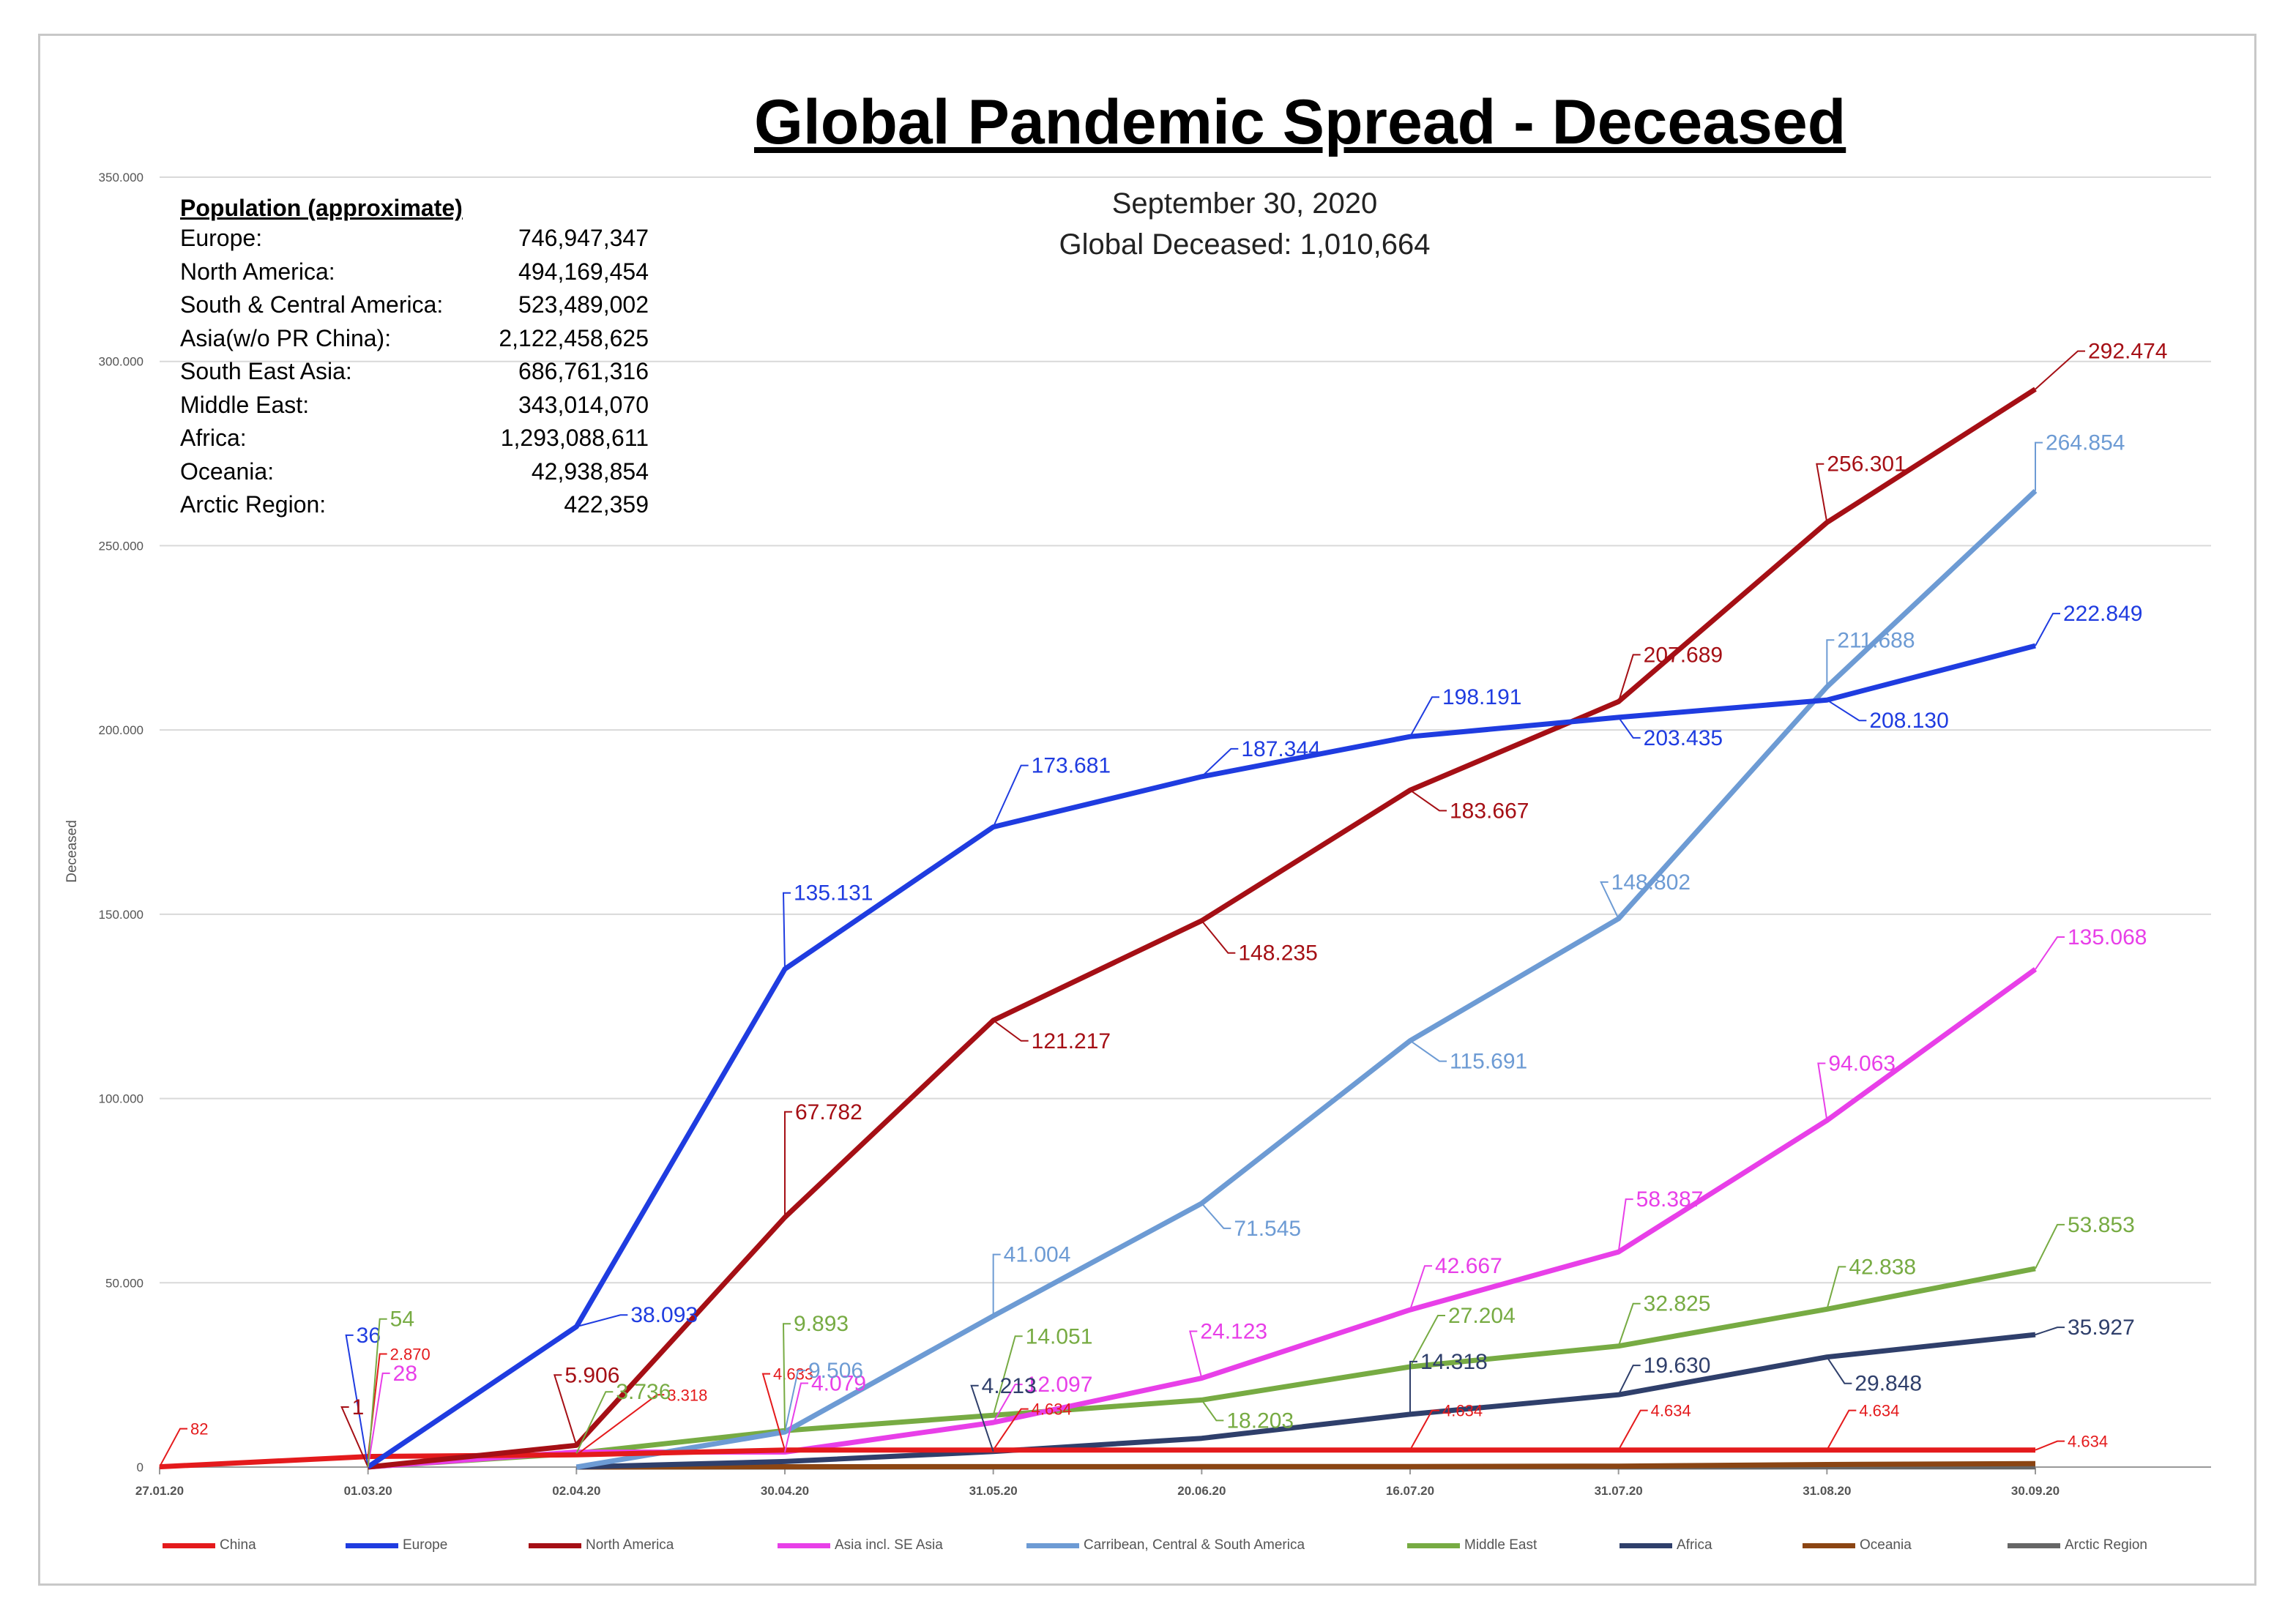 Image resolution: width=2296 pixels, height=1623 pixels. What do you see at coordinates (1882, 1267) in the screenshot?
I see `data-label: 42.838` at bounding box center [1882, 1267].